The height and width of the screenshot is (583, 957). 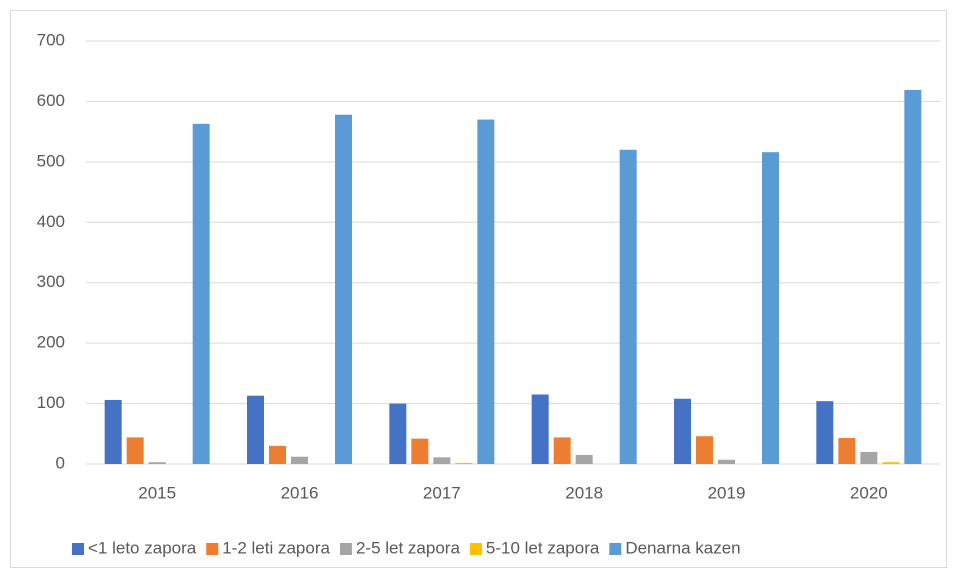 What do you see at coordinates (51, 402) in the screenshot?
I see `y-tick-label: 100` at bounding box center [51, 402].